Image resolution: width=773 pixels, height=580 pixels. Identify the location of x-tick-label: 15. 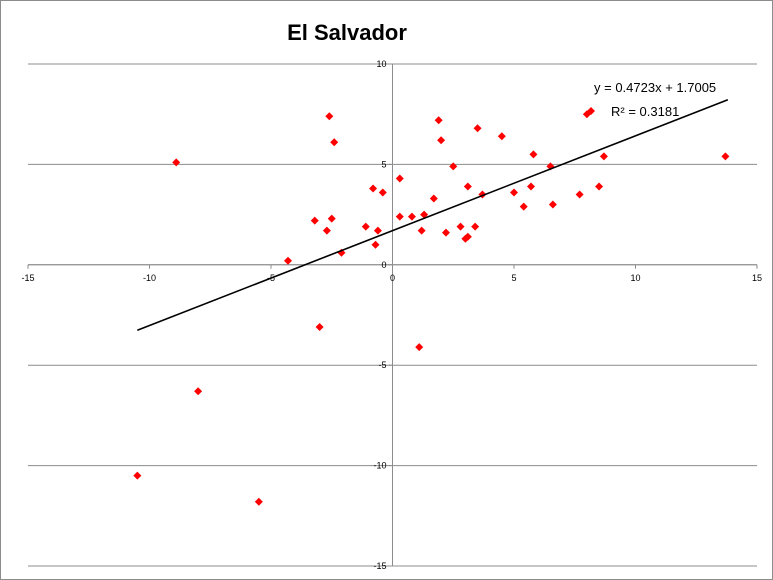
(757, 278).